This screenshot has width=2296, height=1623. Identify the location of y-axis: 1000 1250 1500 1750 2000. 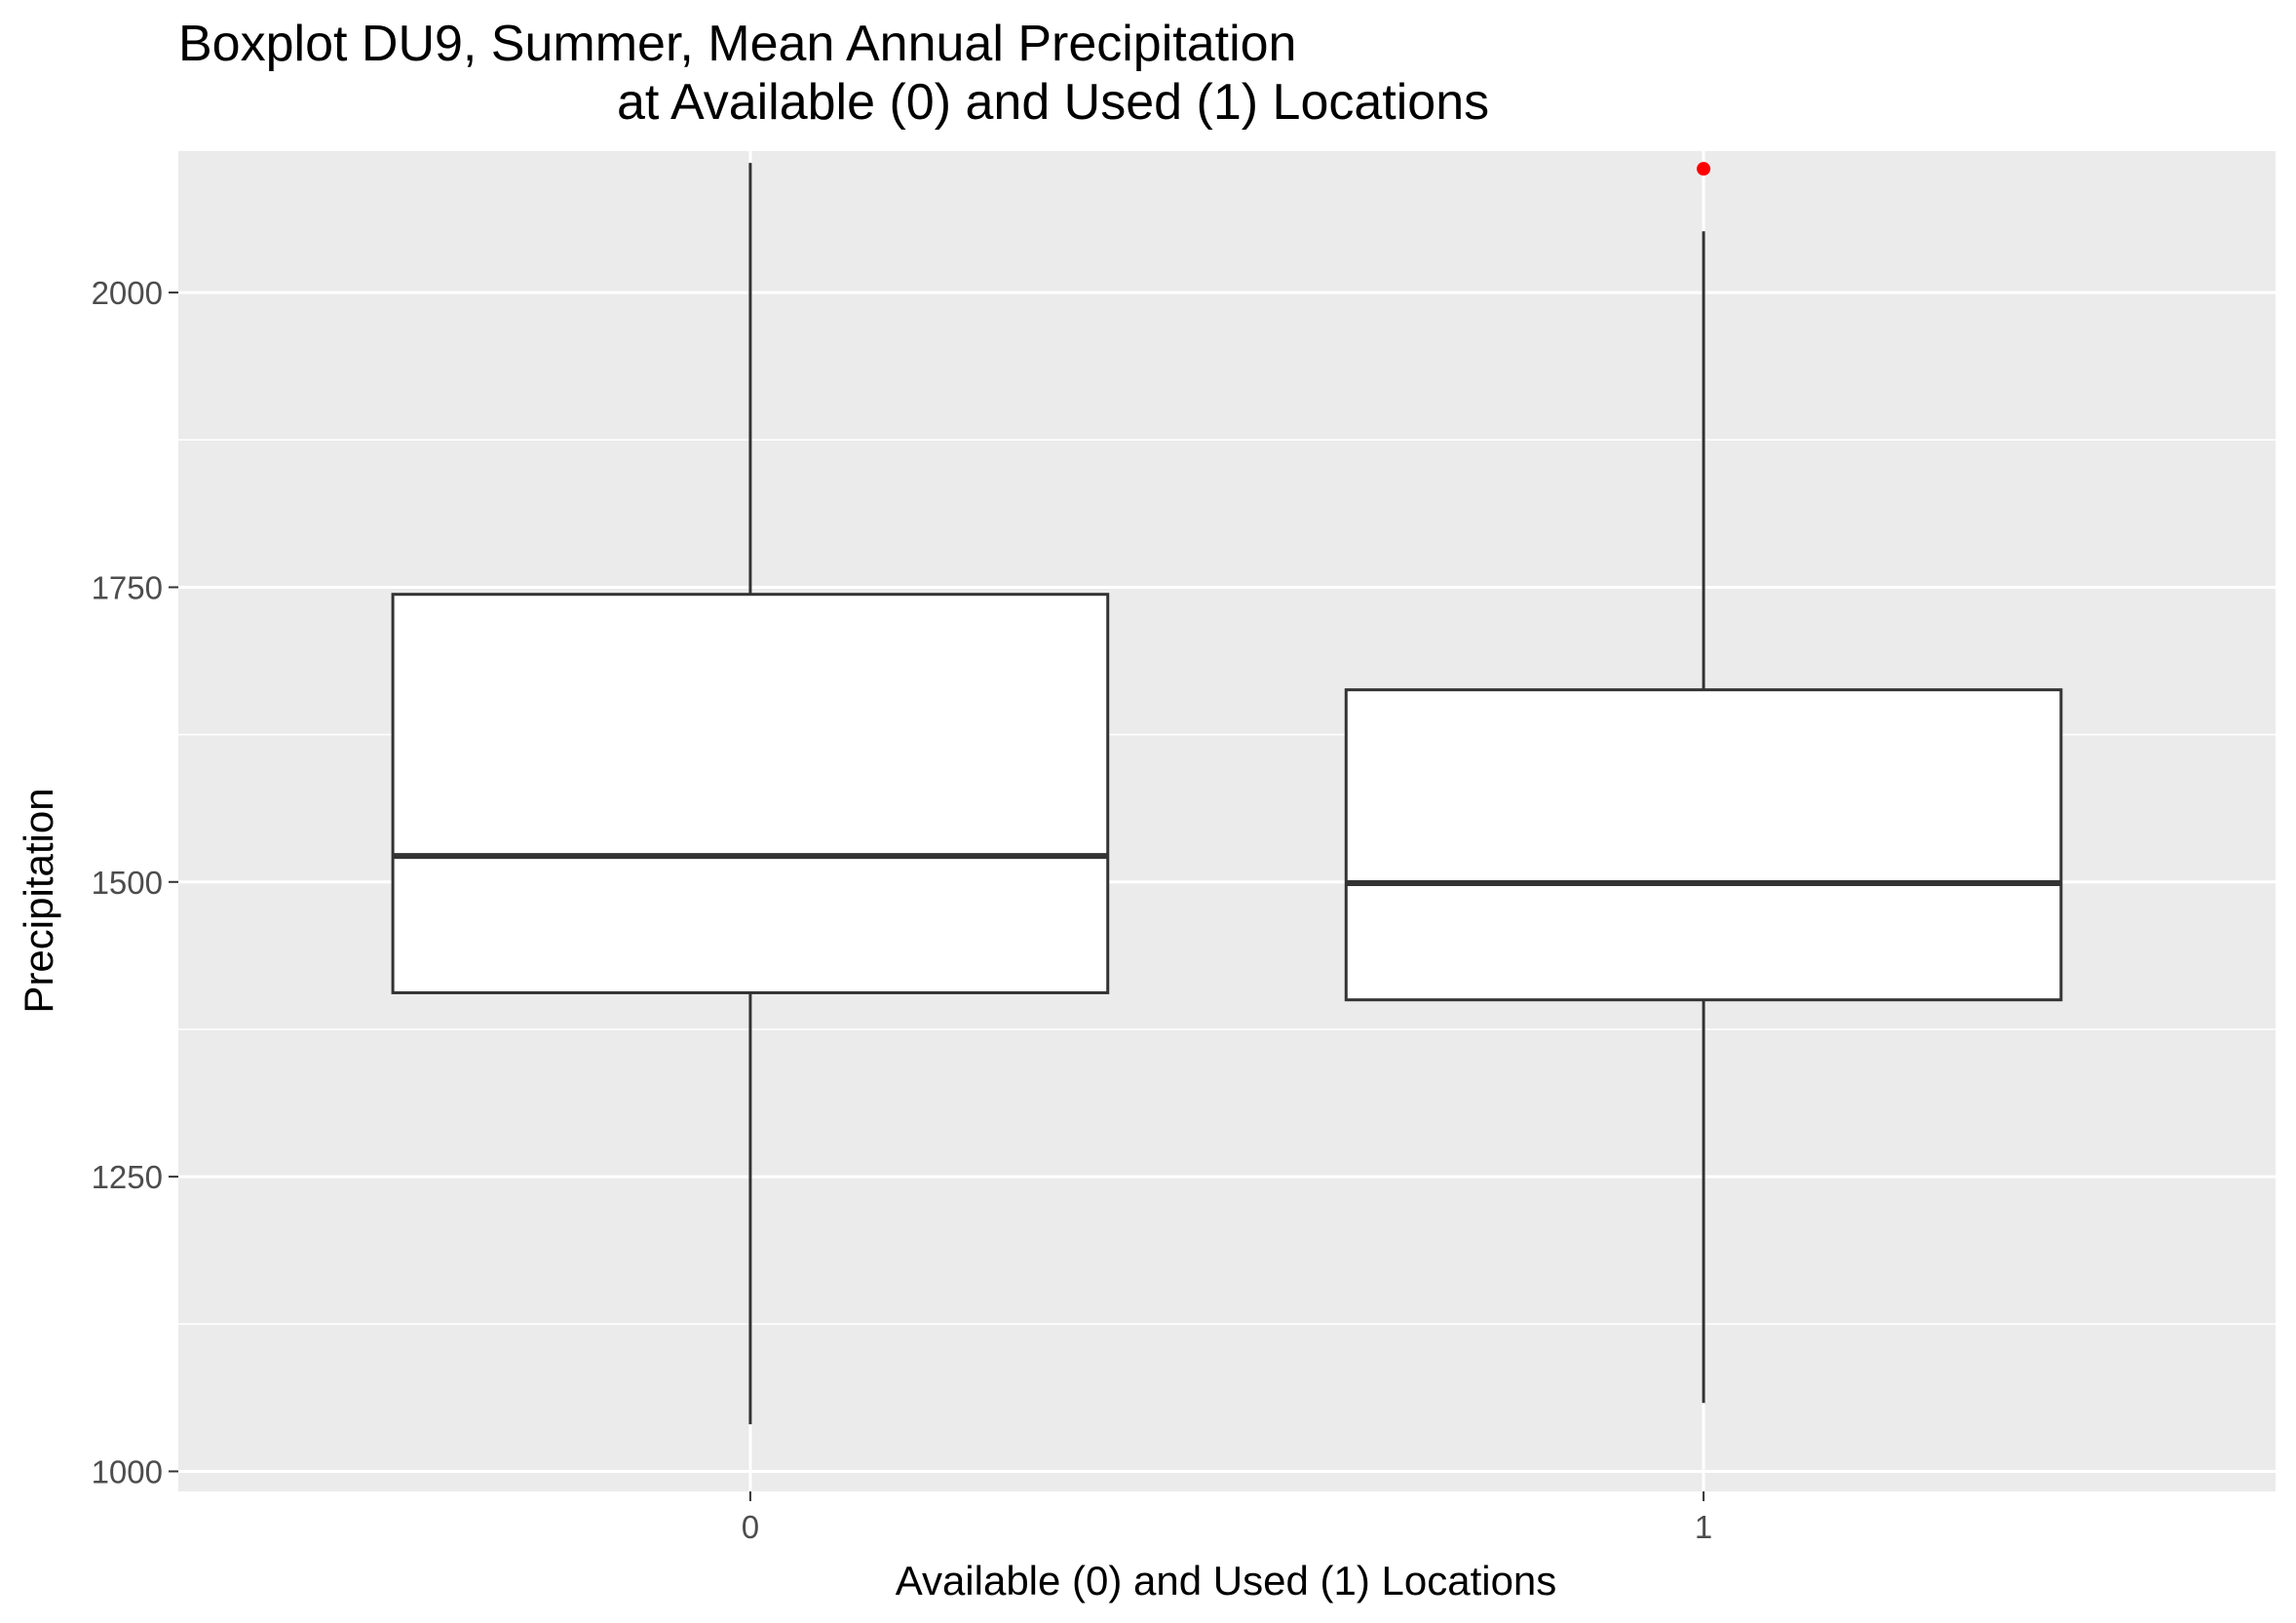
(135, 882).